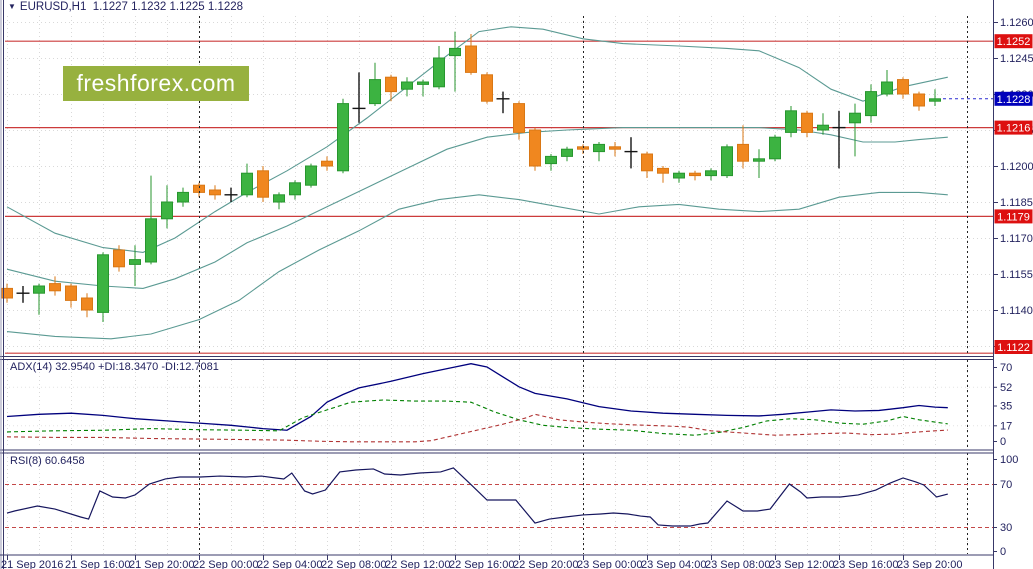 This screenshot has height=569, width=1033. I want to click on symbol-quote-line: ▼ EURUSD,H1 1.1227 1.1232 1.1225 1.1228, so click(125, 7).